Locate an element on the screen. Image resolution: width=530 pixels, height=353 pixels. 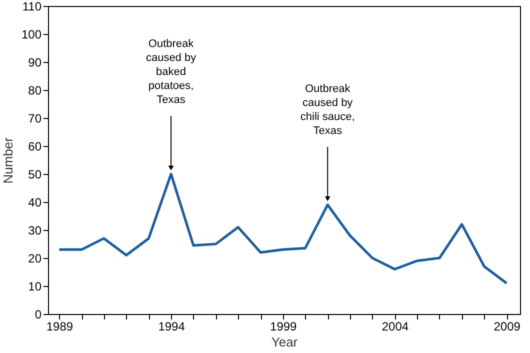
y-tick-label: 100 is located at coordinates (31, 35).